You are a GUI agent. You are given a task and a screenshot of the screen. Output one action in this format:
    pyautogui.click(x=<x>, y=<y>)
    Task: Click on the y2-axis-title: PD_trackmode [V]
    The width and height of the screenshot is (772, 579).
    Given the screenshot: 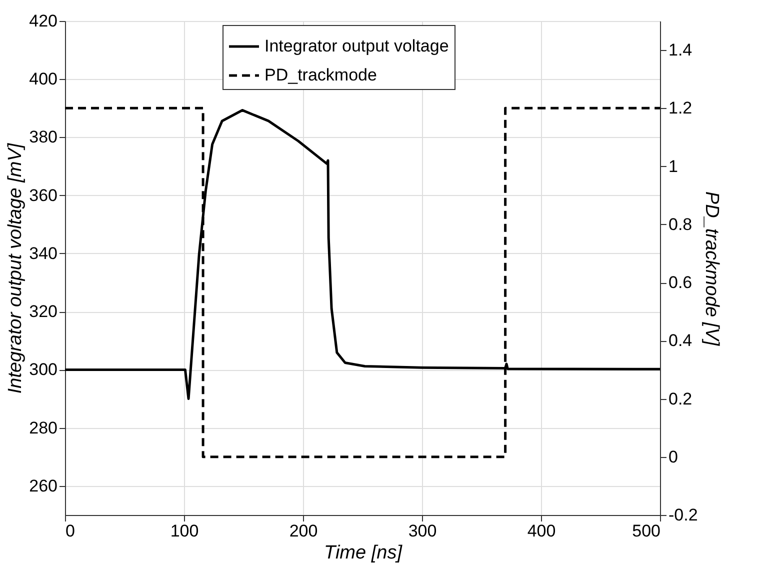 What is the action you would take?
    pyautogui.click(x=711, y=268)
    